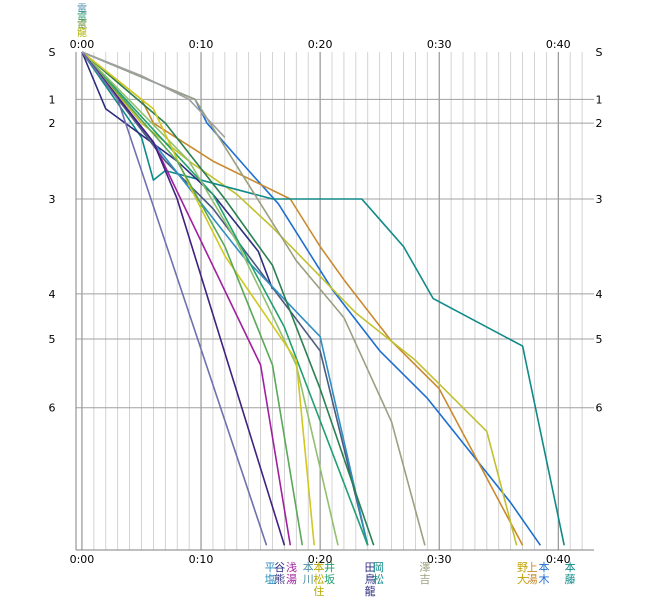 This screenshot has width=646, height=600. Describe the element at coordinates (329, 579) in the screenshot. I see `runner-label: 坂` at that location.